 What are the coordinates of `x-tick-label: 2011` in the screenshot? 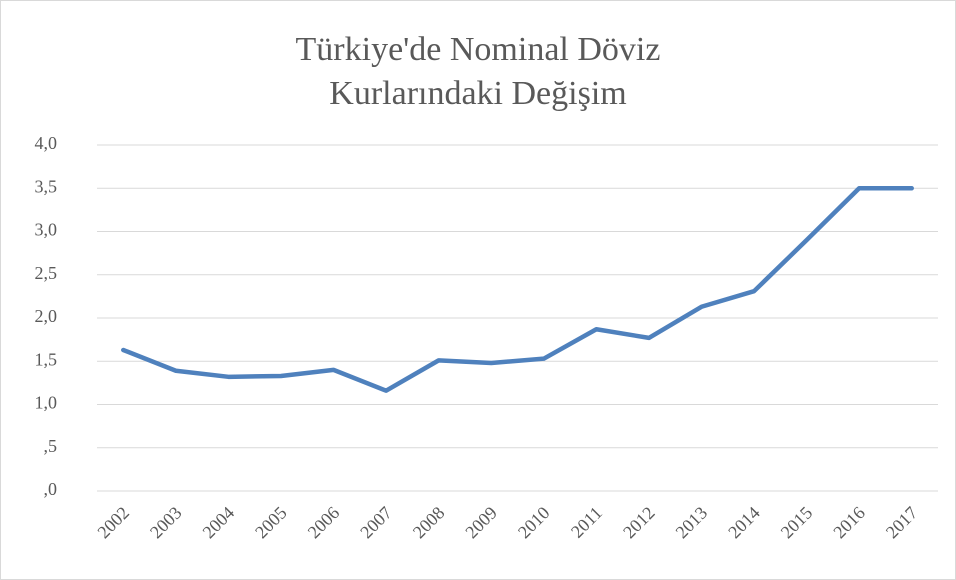 It's located at (586, 522).